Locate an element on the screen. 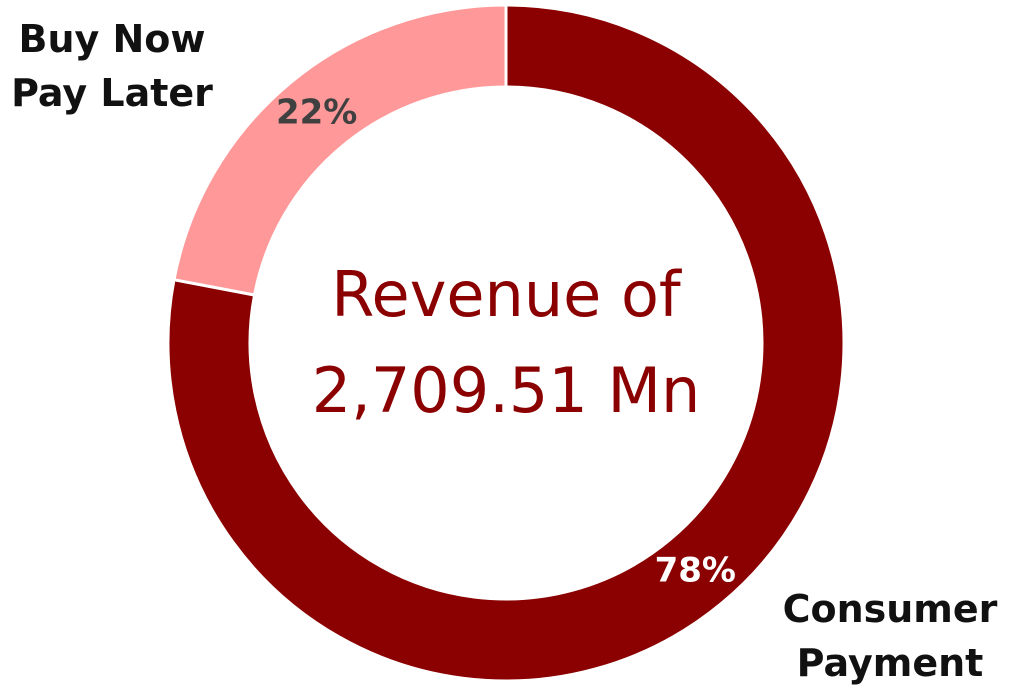 This screenshot has width=1009, height=695. category-label: Buy Now Pay Later is located at coordinates (112, 66).